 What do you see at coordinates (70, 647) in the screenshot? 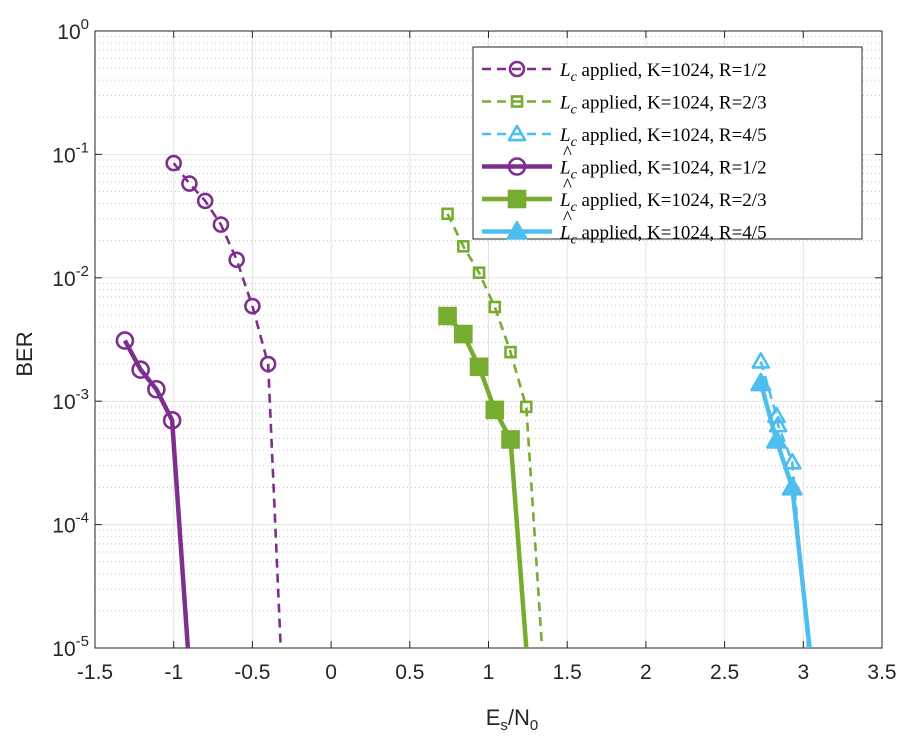
I see `y-tick-label: 10⁻⁵` at bounding box center [70, 647].